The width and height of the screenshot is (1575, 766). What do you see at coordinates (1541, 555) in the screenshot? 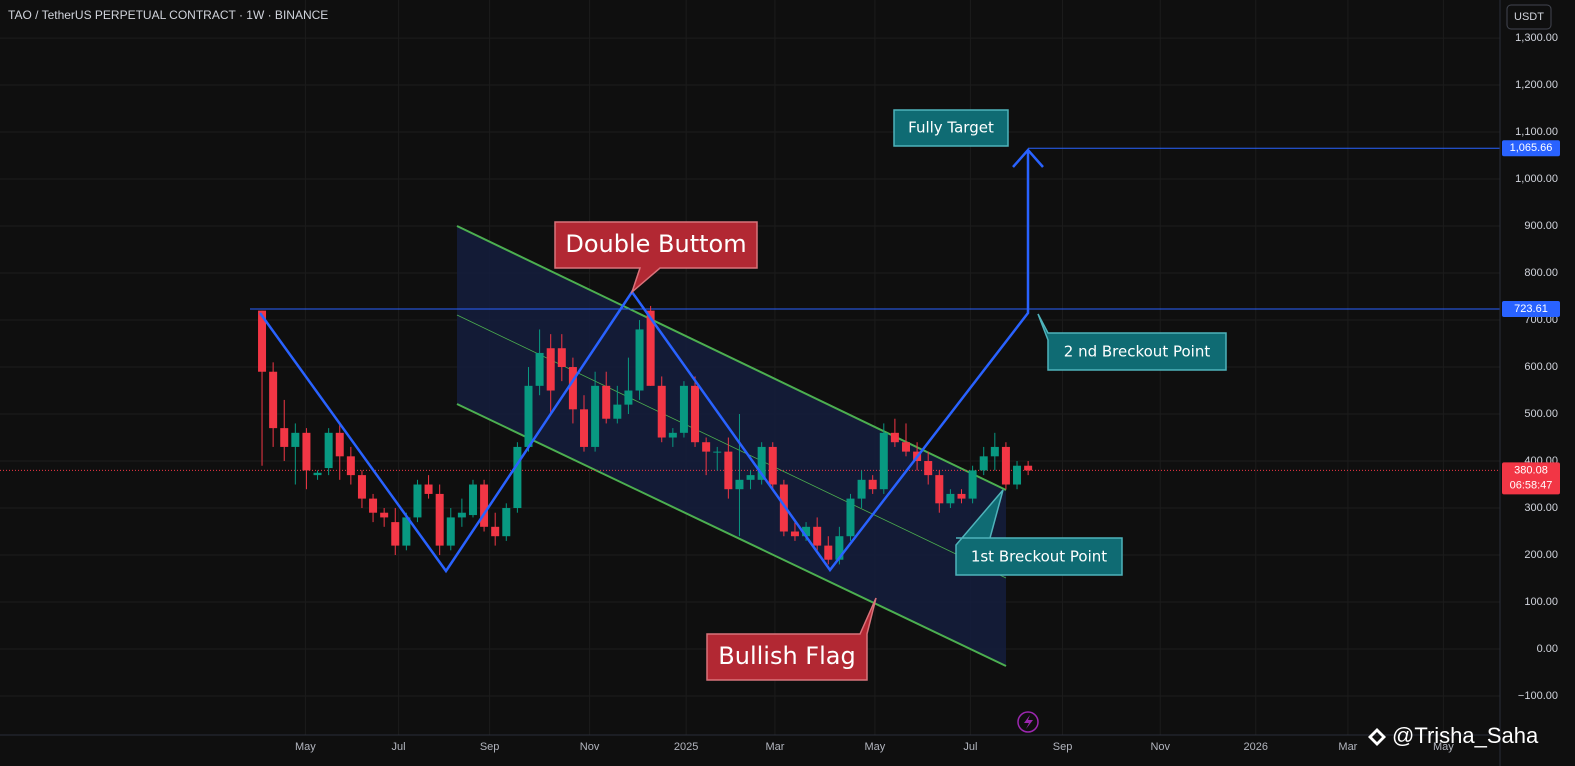
I see `y-tick-label: 200.00` at bounding box center [1541, 555].